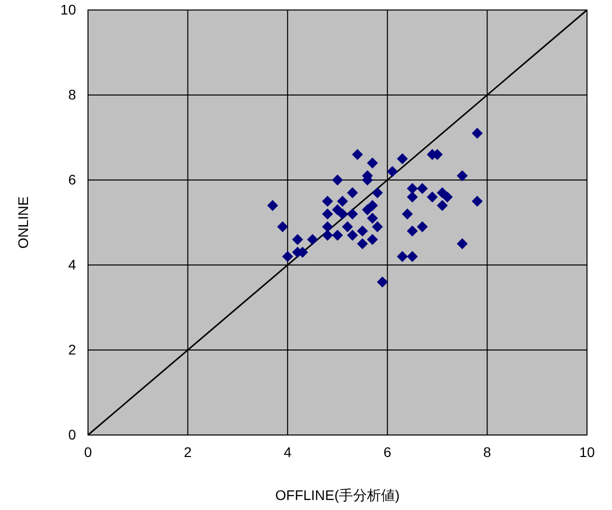 This screenshot has height=510, width=612. What do you see at coordinates (288, 452) in the screenshot?
I see `x-tick-label: 4` at bounding box center [288, 452].